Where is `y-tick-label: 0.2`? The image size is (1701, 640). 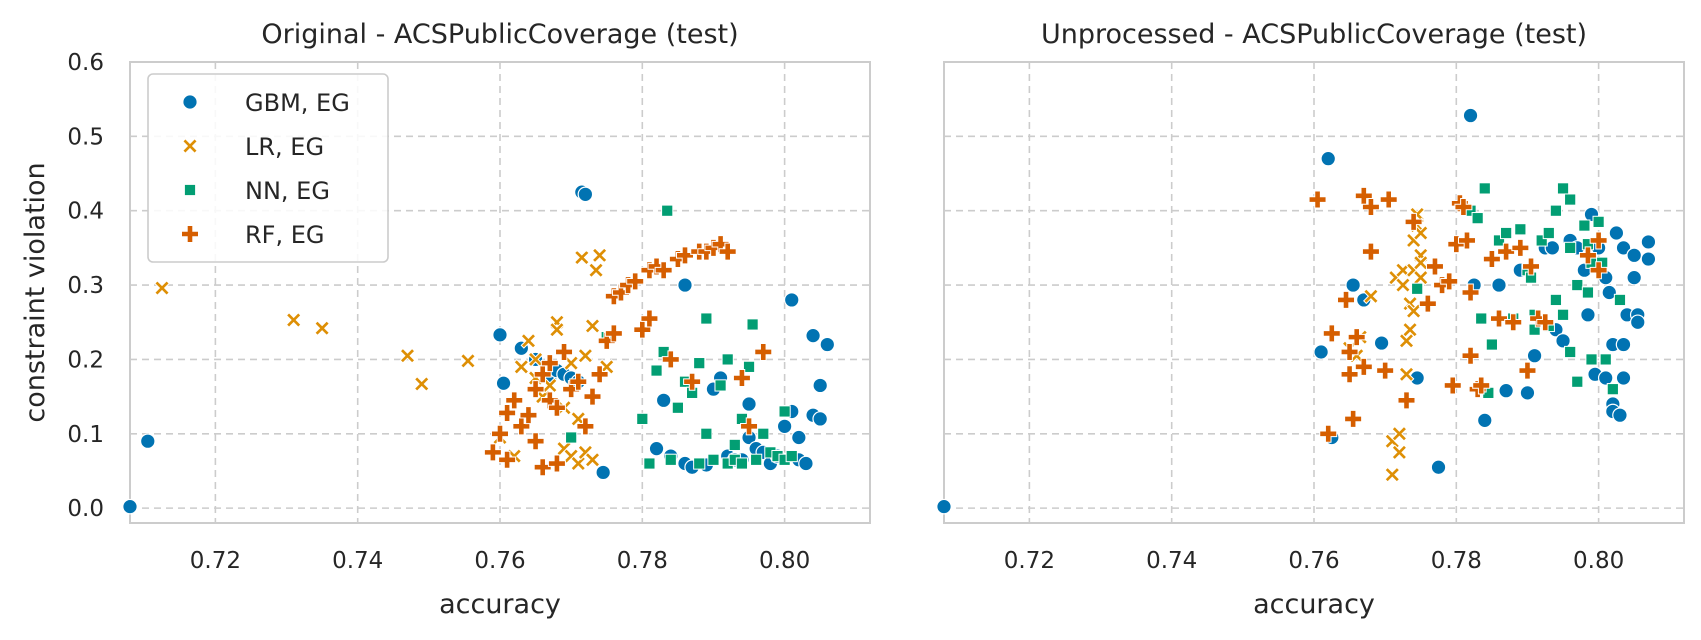 y-tick-label: 0.2 is located at coordinates (85, 360).